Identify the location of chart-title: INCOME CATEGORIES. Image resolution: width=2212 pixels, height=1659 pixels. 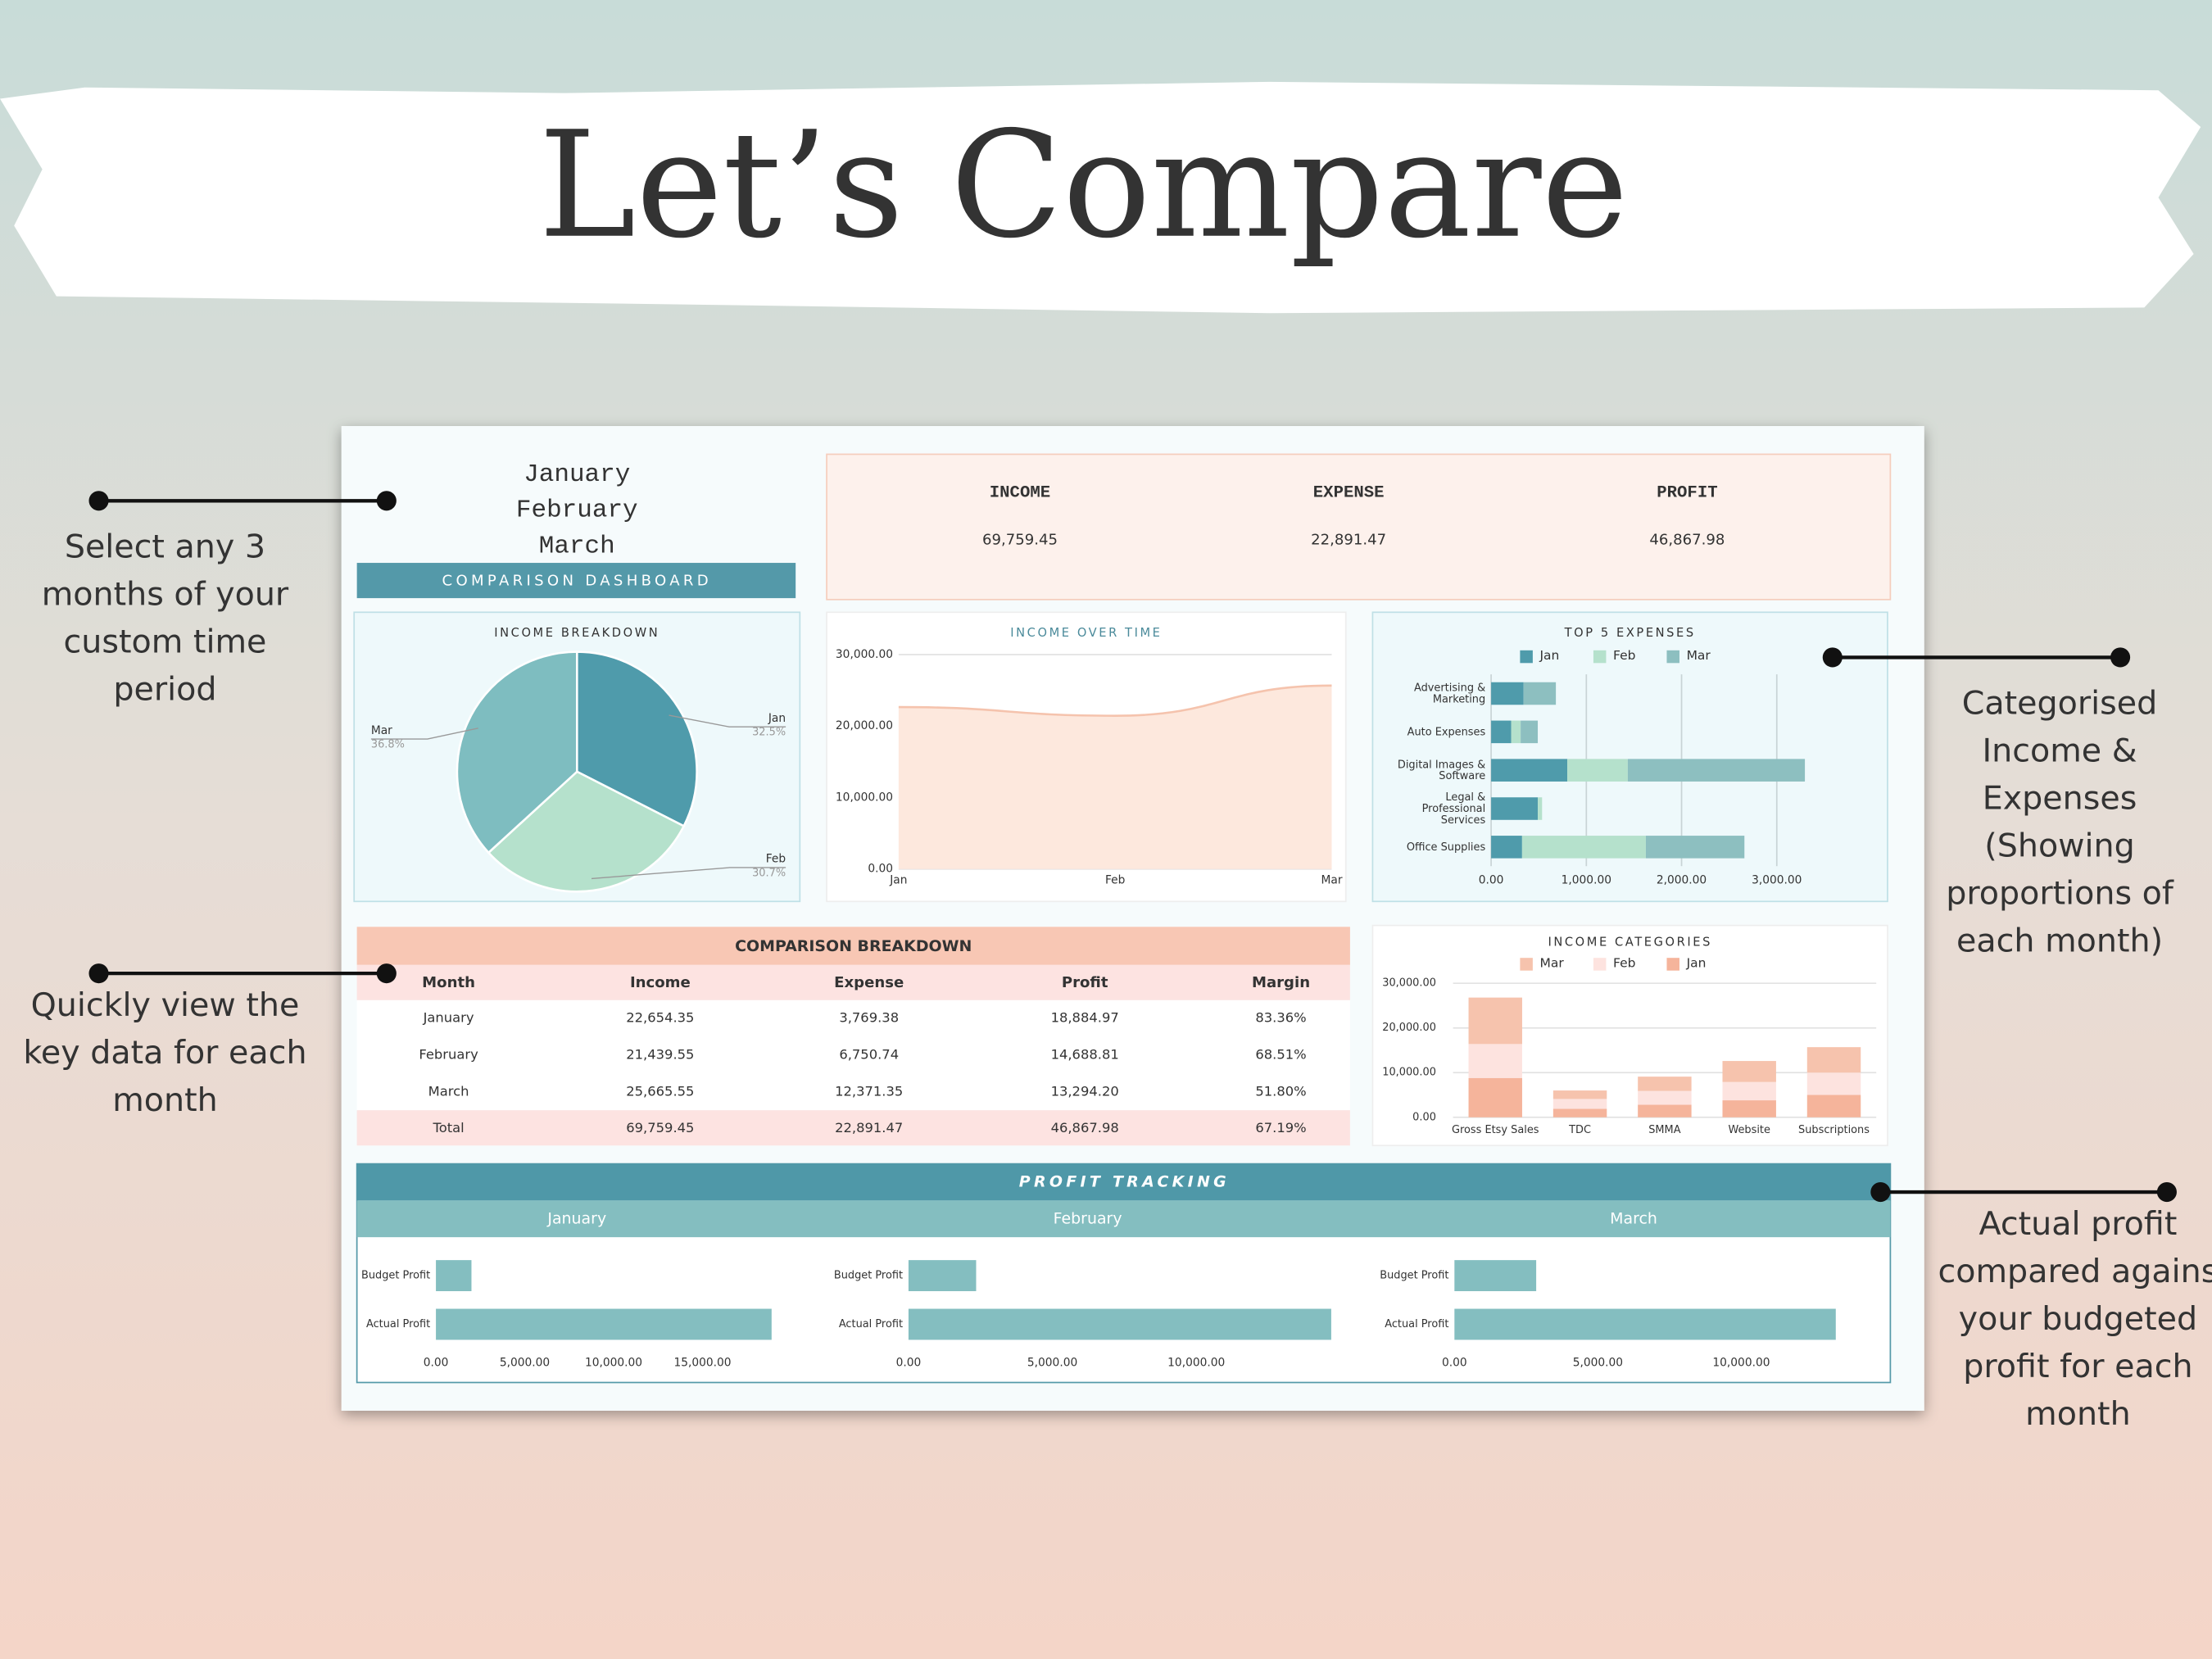
(1629, 942).